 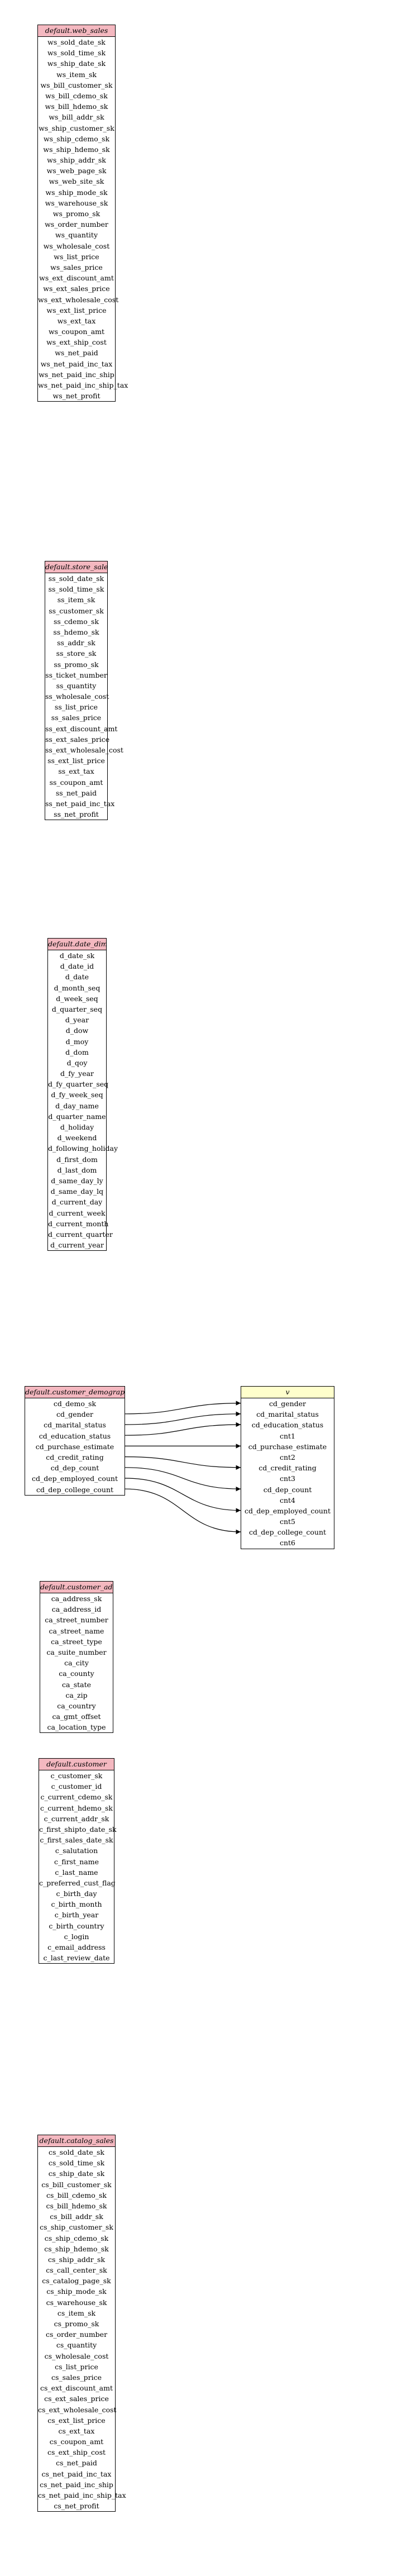 I want to click on table-column: d_date_id, so click(x=77, y=966).